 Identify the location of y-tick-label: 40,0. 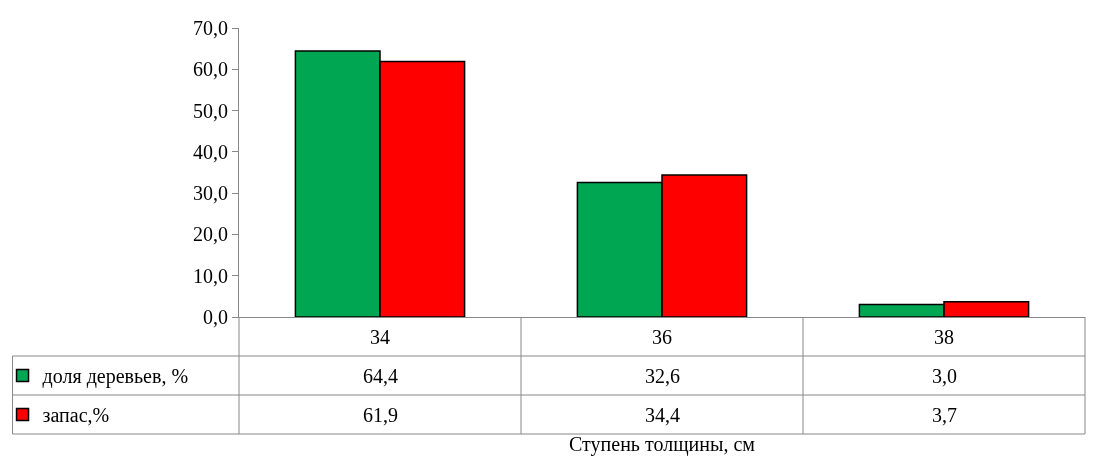
(210, 151).